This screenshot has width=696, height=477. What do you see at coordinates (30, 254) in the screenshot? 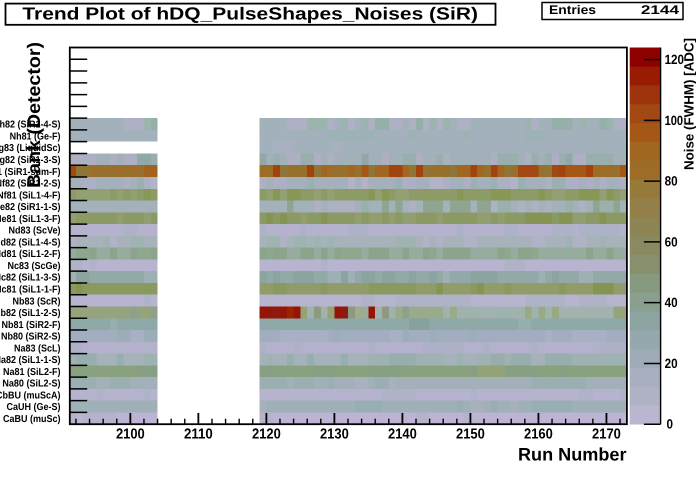
I see `svg-text: Nd81 (SiL1-2-F)` at bounding box center [30, 254].